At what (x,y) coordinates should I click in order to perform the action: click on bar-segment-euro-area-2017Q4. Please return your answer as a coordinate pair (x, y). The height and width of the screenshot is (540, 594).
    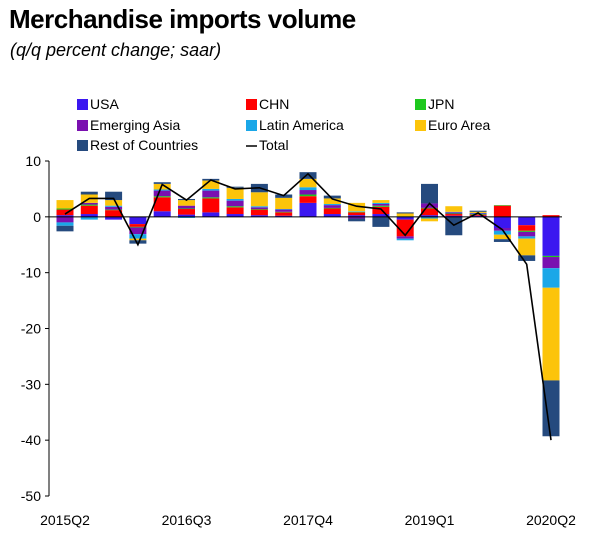
    Looking at the image, I should click on (308, 183).